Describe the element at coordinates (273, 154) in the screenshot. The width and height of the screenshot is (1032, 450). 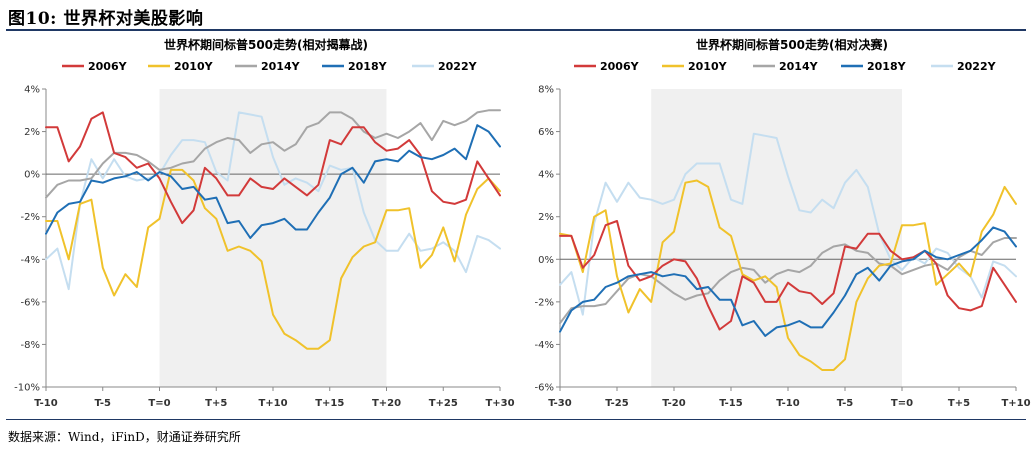
I see `series-line-2014Y` at that location.